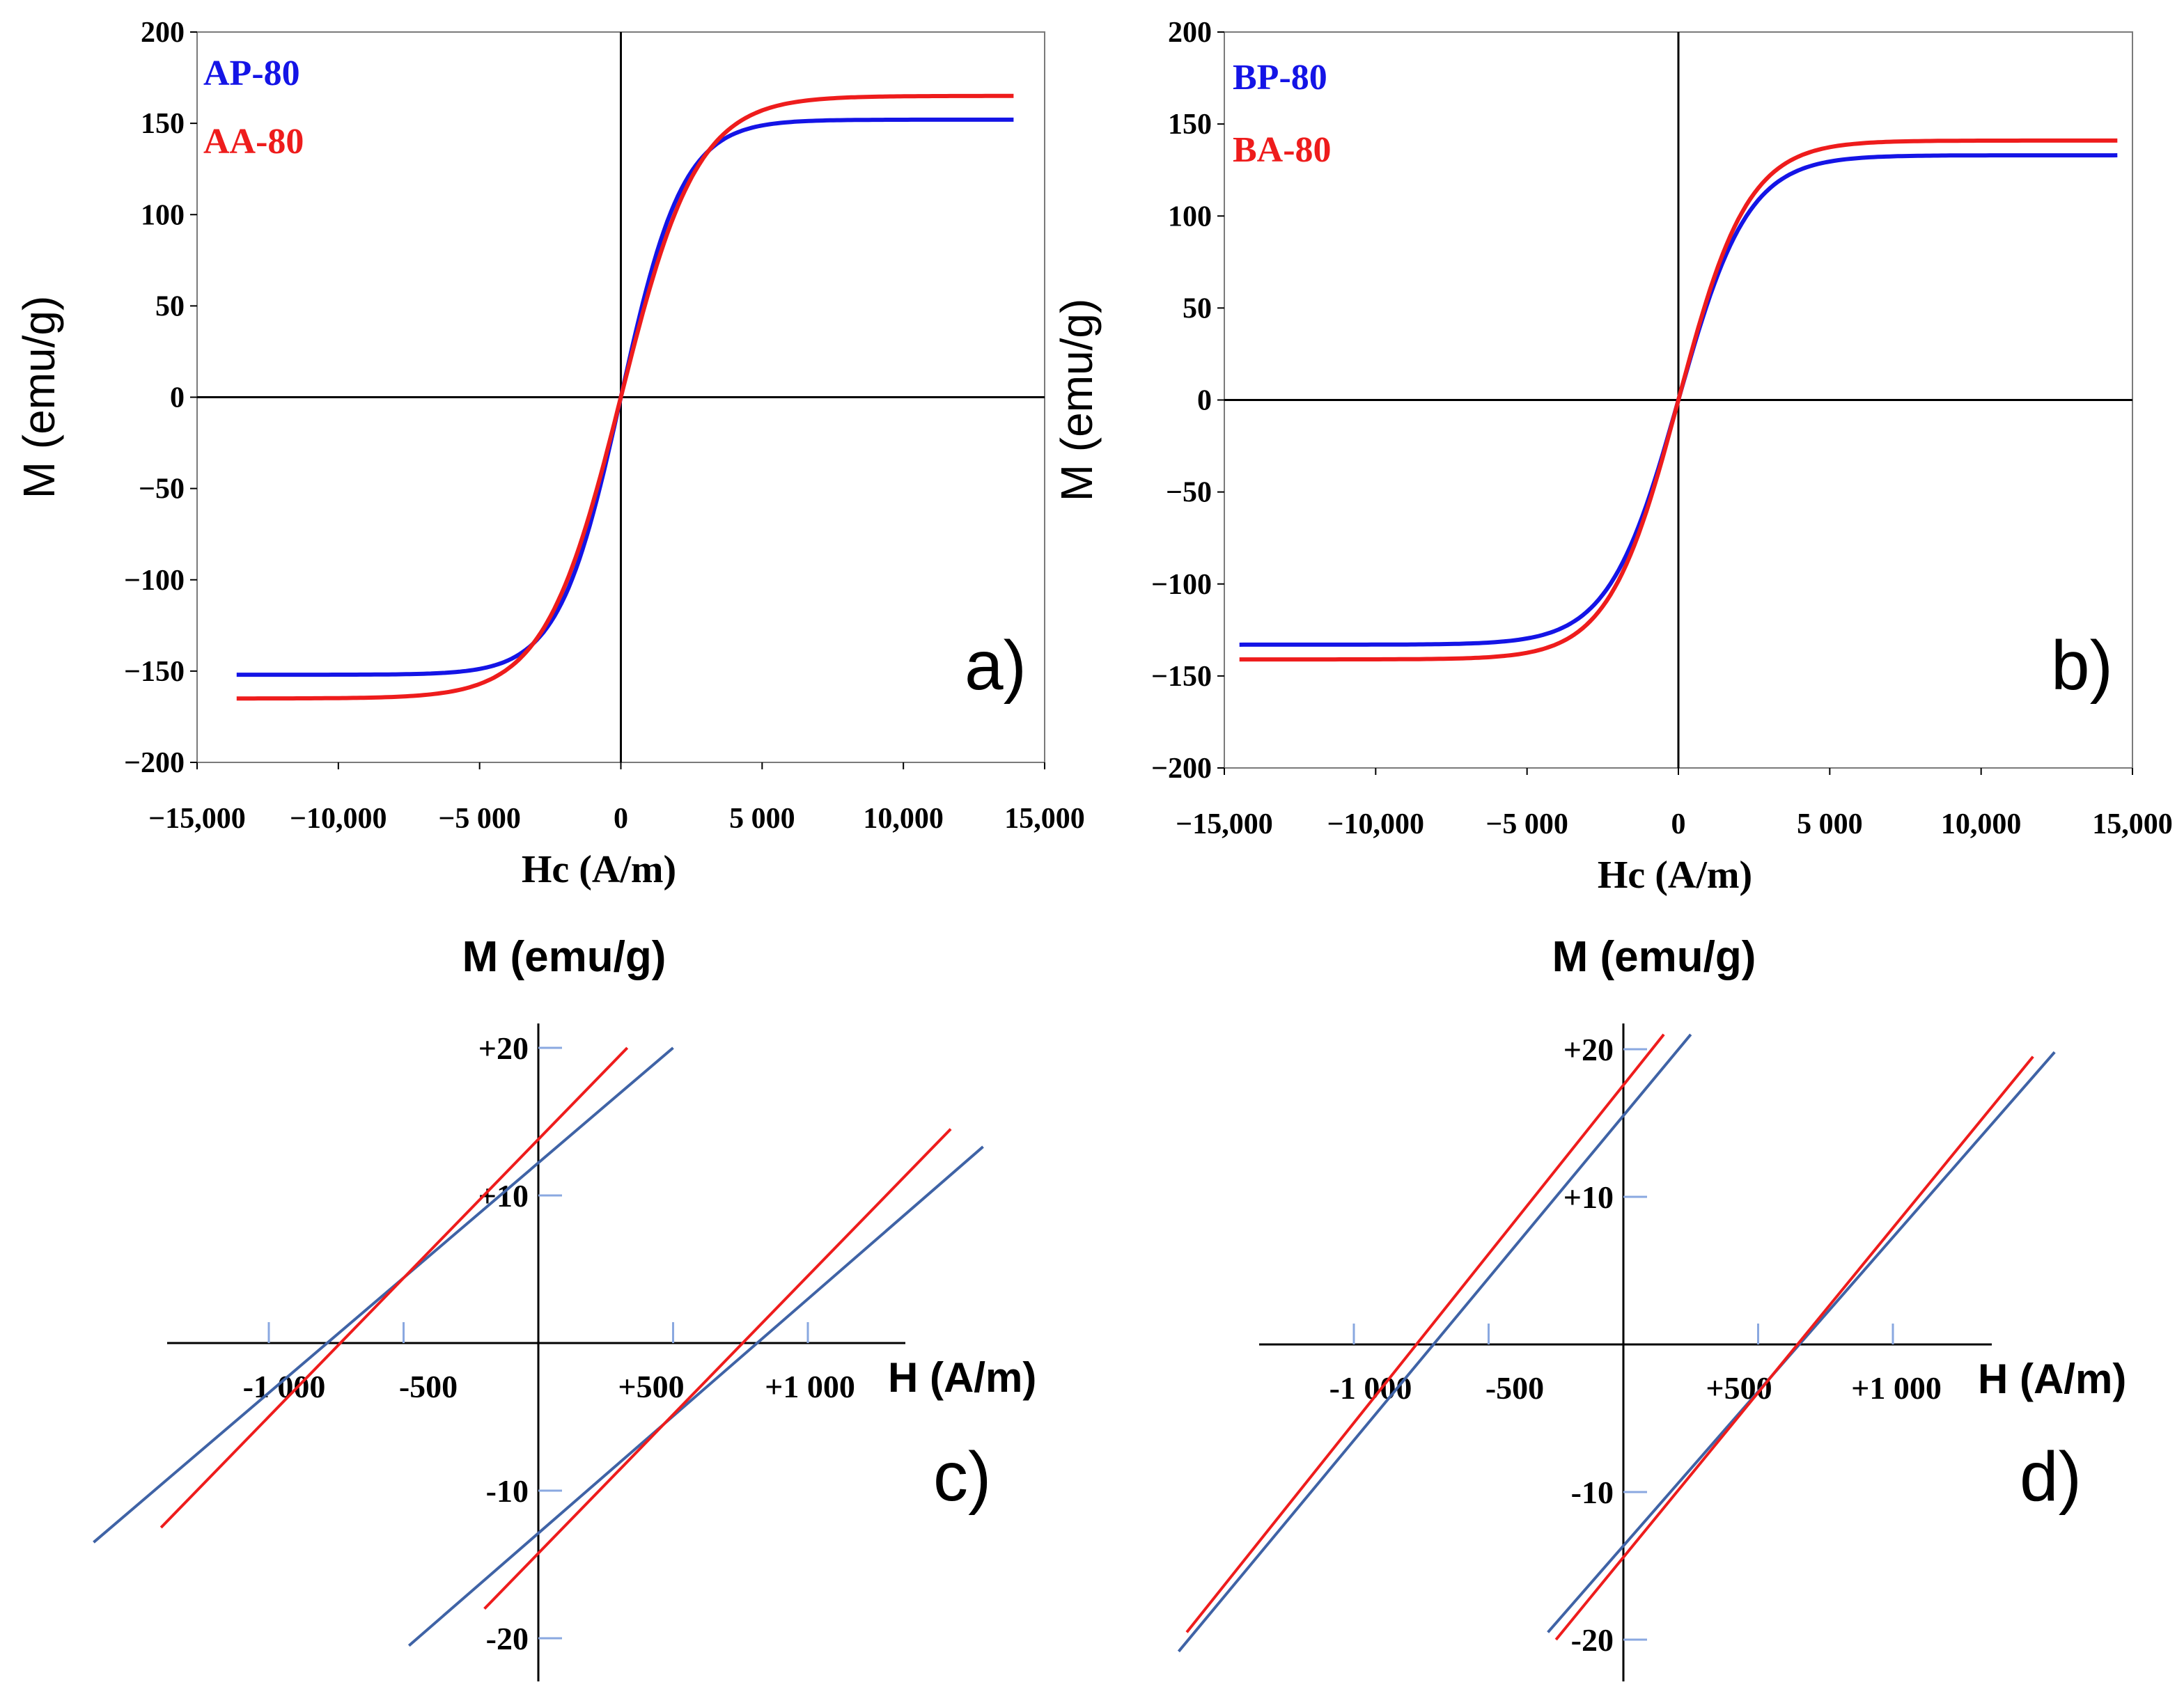 The image size is (2184, 1703). Describe the element at coordinates (996, 666) in the screenshot. I see `panel-label: a)` at that location.